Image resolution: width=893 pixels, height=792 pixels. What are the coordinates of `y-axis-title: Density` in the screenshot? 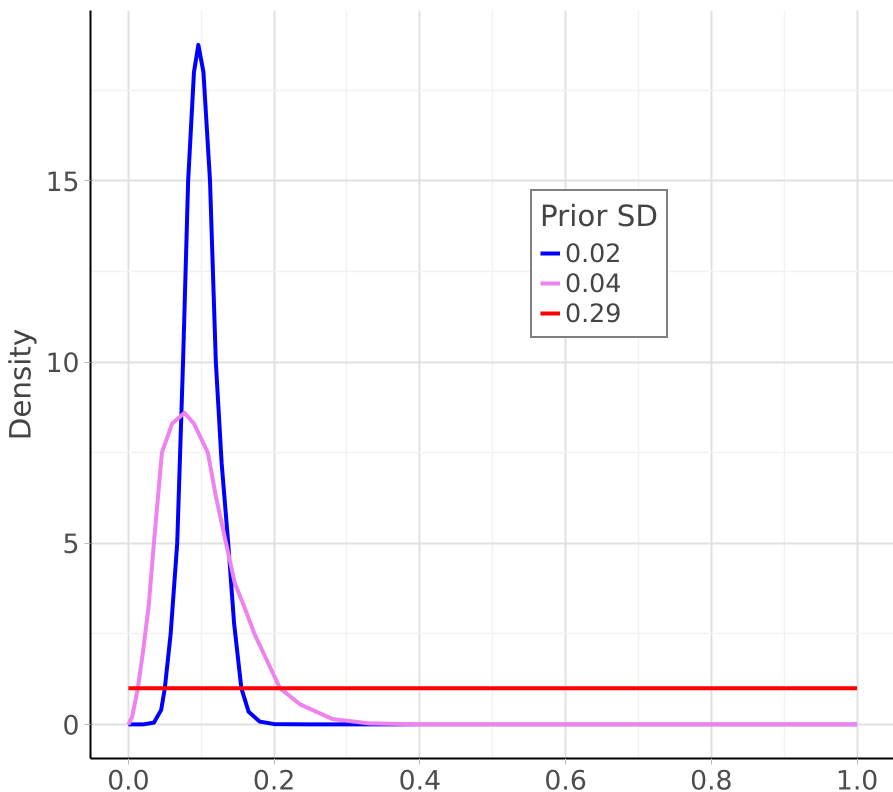 It's located at (21, 384).